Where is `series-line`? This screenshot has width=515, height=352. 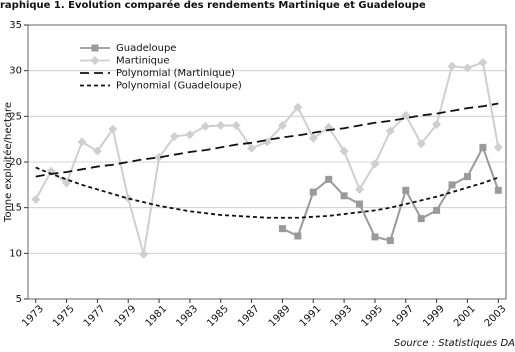
series-line is located at coordinates (267, 192).